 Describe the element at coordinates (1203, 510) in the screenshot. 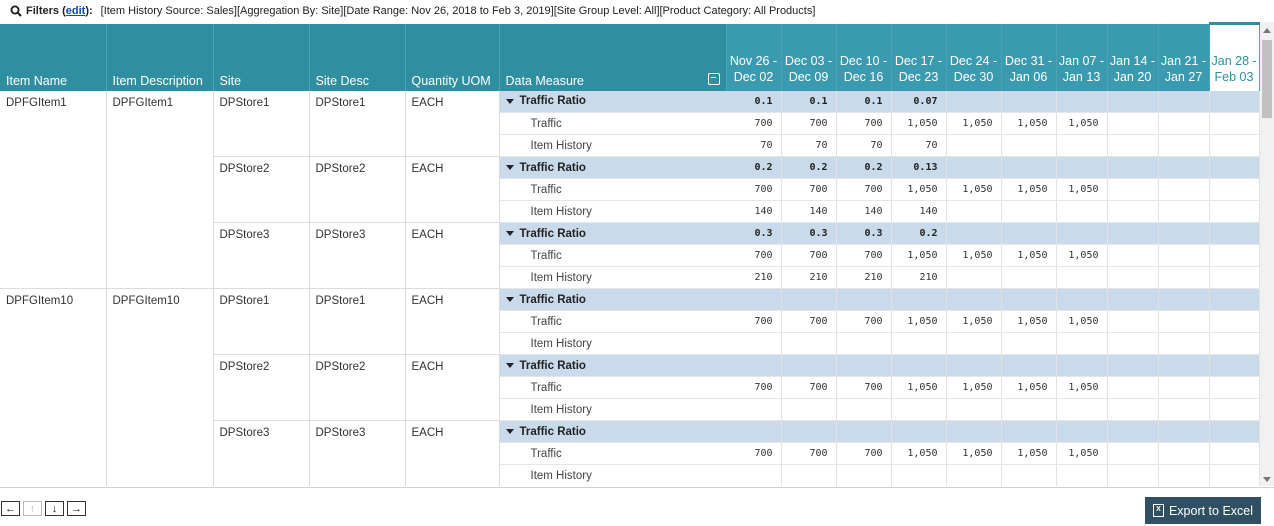

I see `export-to-excel-button: X Export to Excel` at that location.